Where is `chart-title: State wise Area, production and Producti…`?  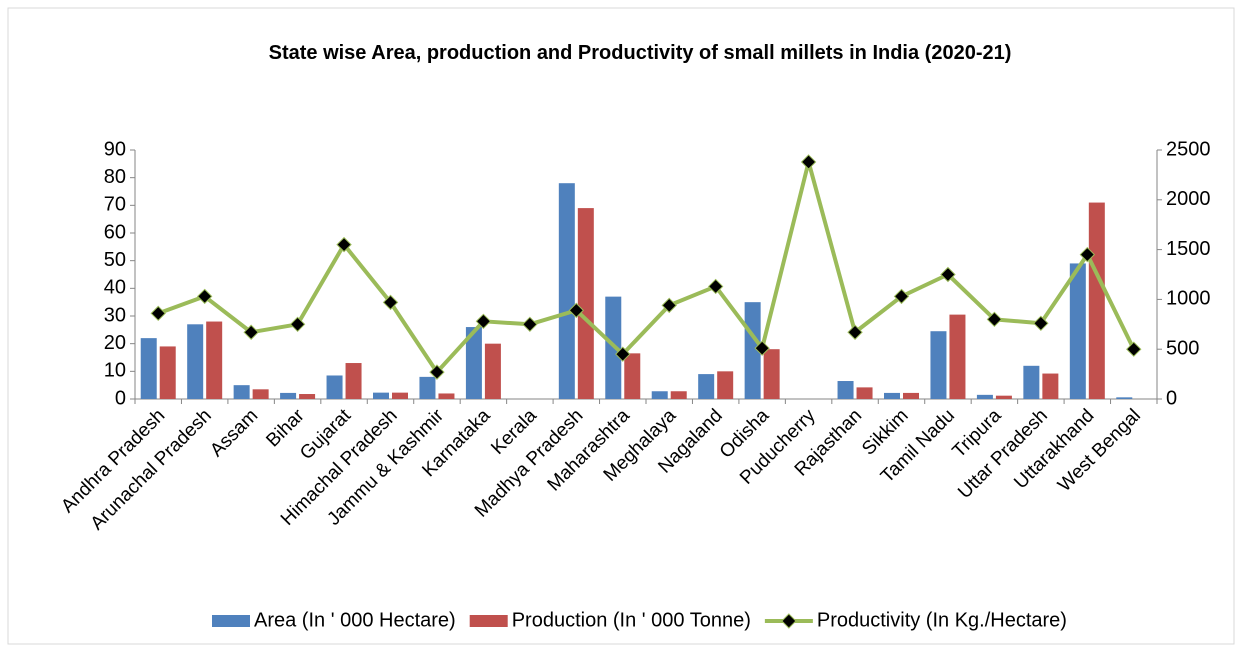
chart-title: State wise Area, production and Producti… is located at coordinates (640, 53).